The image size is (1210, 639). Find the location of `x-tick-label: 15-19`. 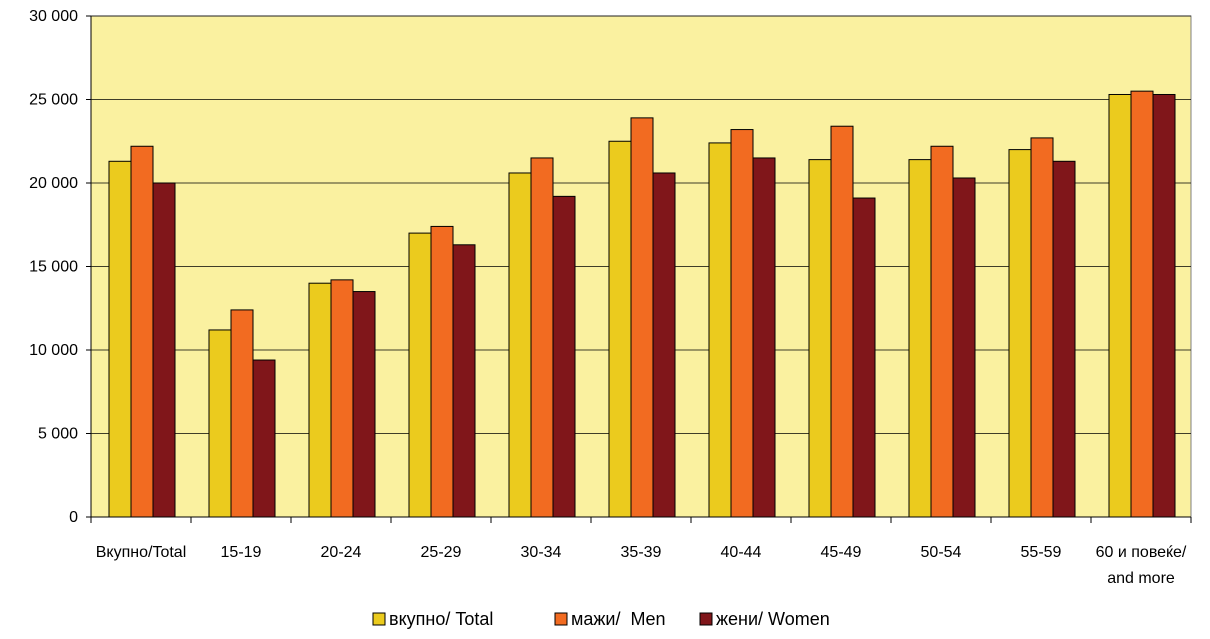

x-tick-label: 15-19 is located at coordinates (241, 552).